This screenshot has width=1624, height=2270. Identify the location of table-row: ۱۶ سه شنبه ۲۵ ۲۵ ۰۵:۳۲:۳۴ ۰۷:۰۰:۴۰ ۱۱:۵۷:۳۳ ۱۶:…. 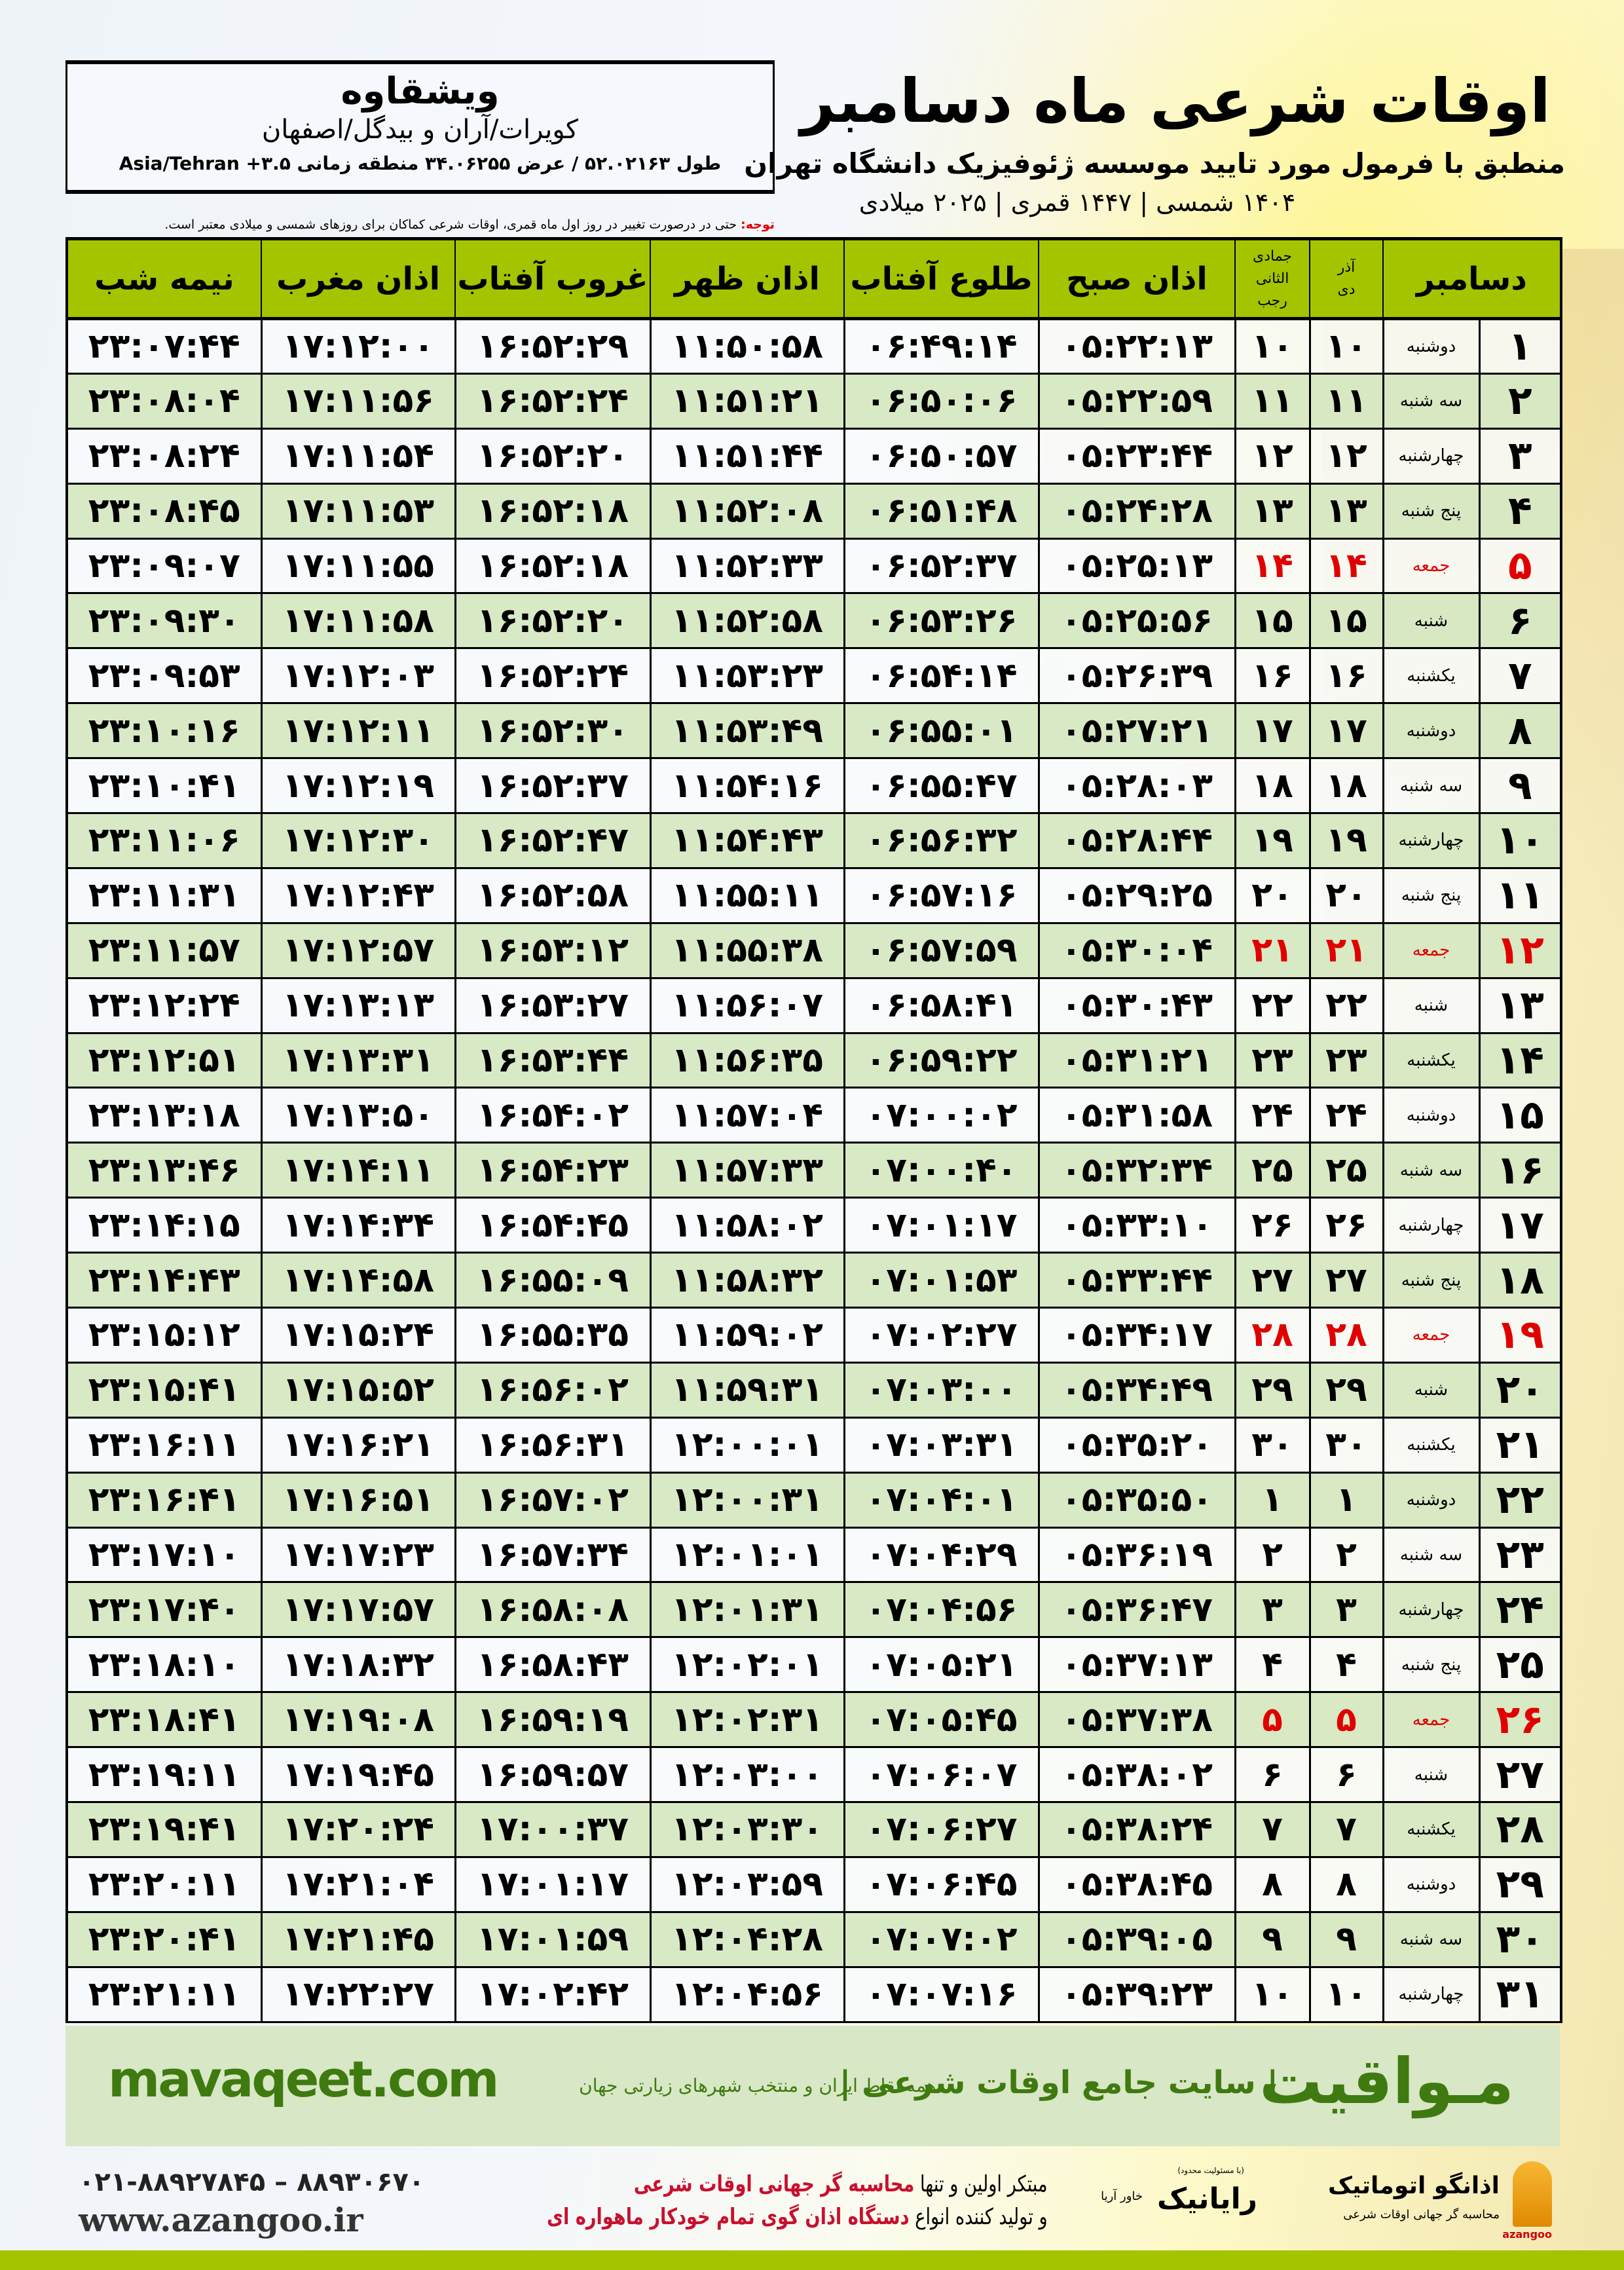
(813, 1170).